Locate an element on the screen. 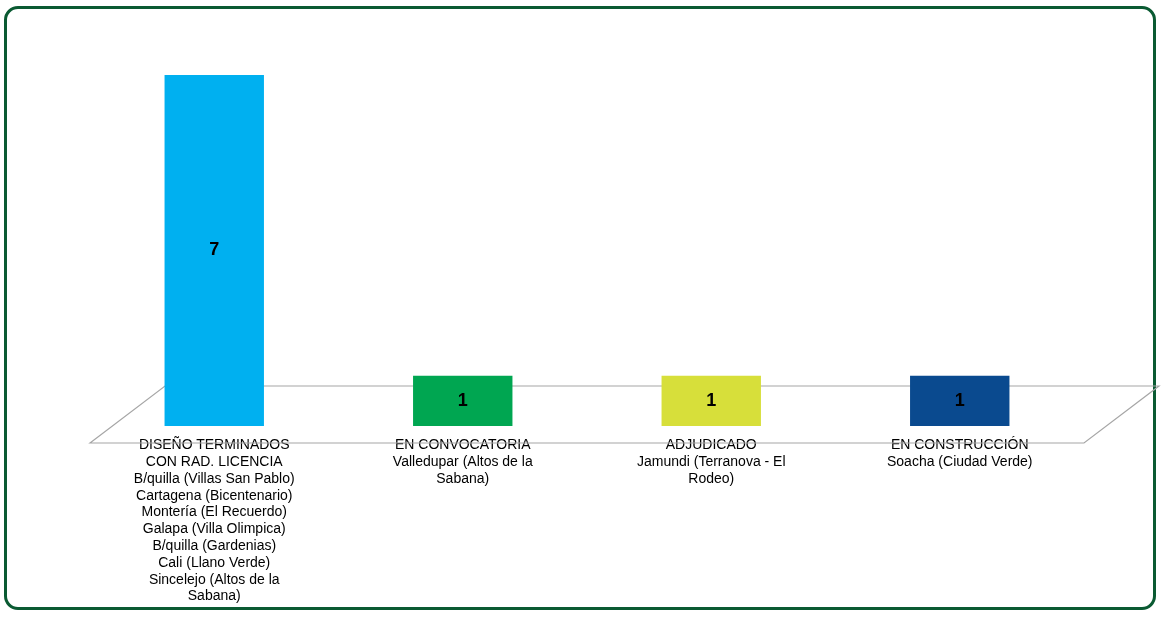  category-label: DISEÑO TERMINADOS CON RAD. LICENCIA B/quilla (Villas San Pablo) Cartagena (Bicentenario) Montería (El Recuerdo) Galapa (Villa Olimpica) B/quilla (Gardenias) Cali (Llano Verde) Sincelejo (Altos de la Sabana) is located at coordinates (214, 520).